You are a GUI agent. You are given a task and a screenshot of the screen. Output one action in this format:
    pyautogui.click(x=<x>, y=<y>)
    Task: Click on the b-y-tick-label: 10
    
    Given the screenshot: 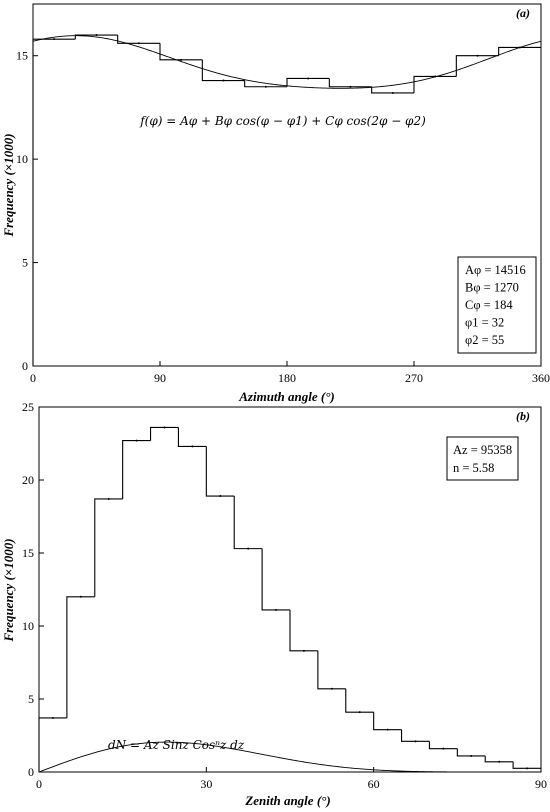 What is the action you would take?
    pyautogui.click(x=28, y=626)
    